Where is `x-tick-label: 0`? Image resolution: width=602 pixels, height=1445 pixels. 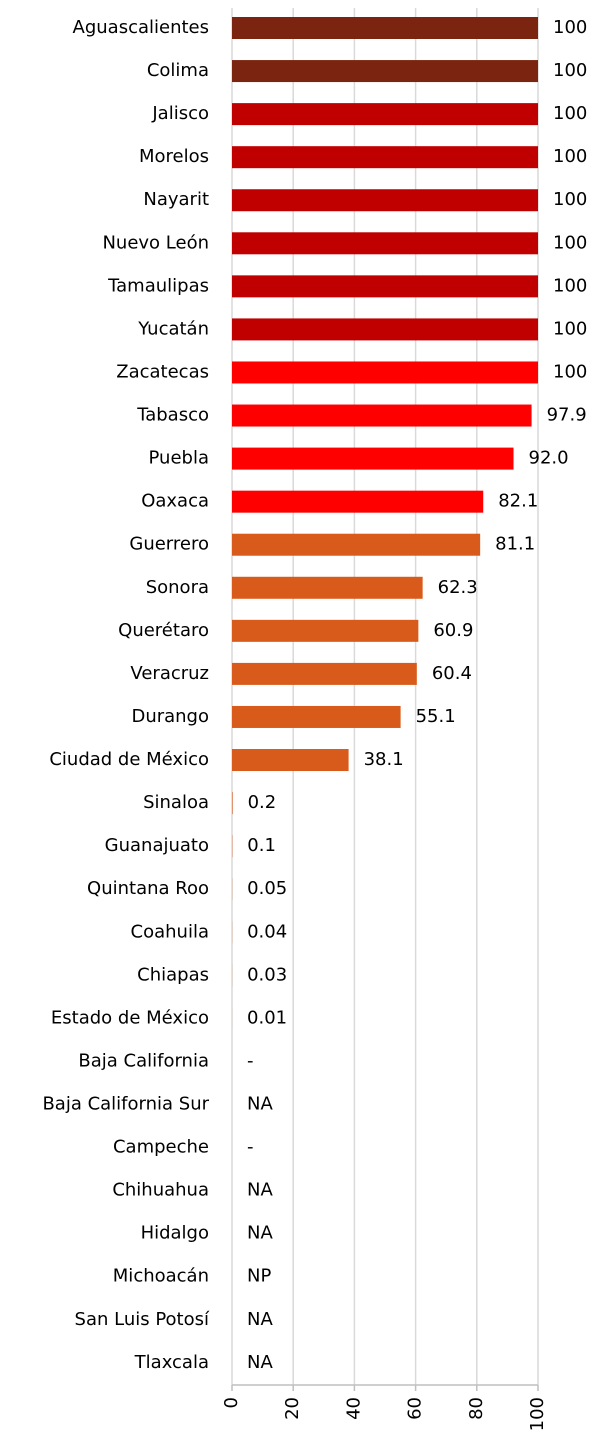 x-tick-label: 0 is located at coordinates (231, 1402).